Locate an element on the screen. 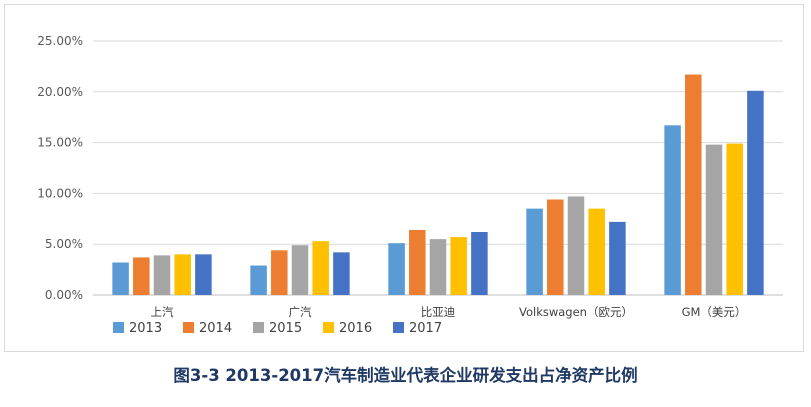 Image resolution: width=811 pixels, height=407 pixels. figure-caption: 图3-3 2013-2017汽车制造业代表企业研发支出占净资产比例 is located at coordinates (405, 375).